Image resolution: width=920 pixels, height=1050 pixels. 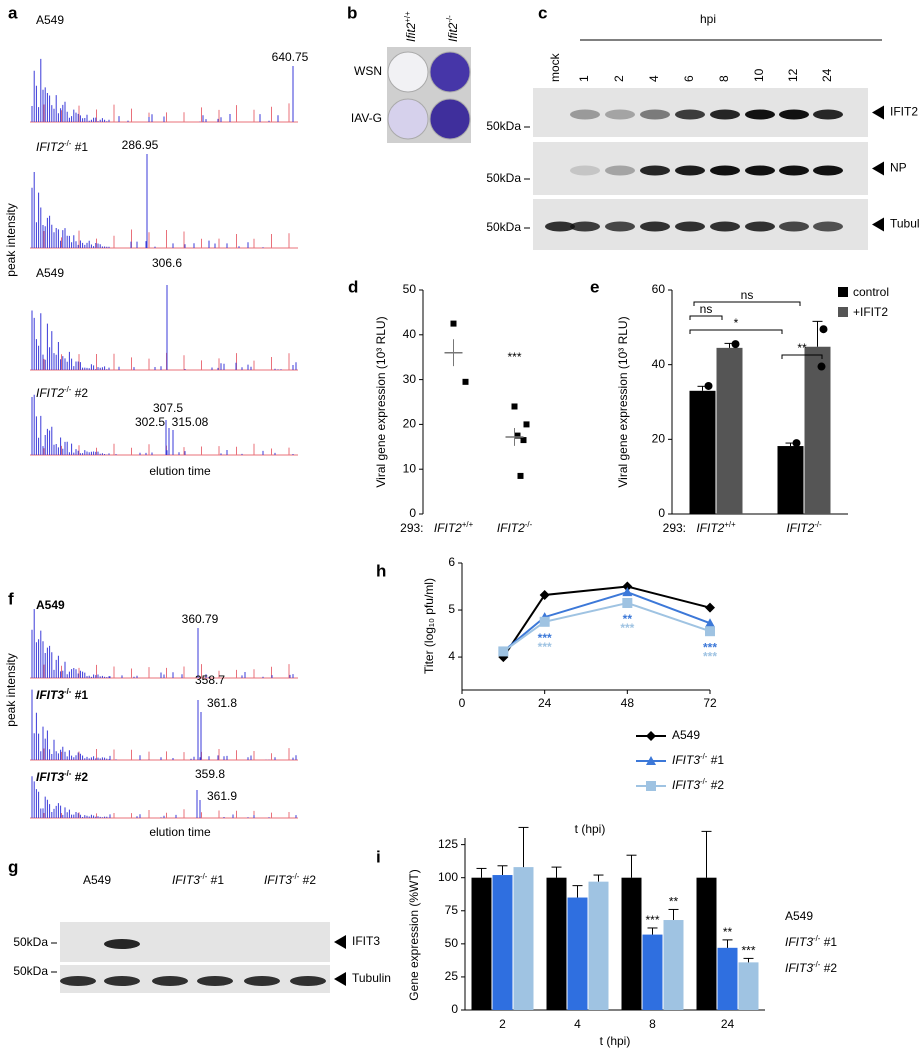 I want to click on panel-letter: f, so click(x=11, y=598).